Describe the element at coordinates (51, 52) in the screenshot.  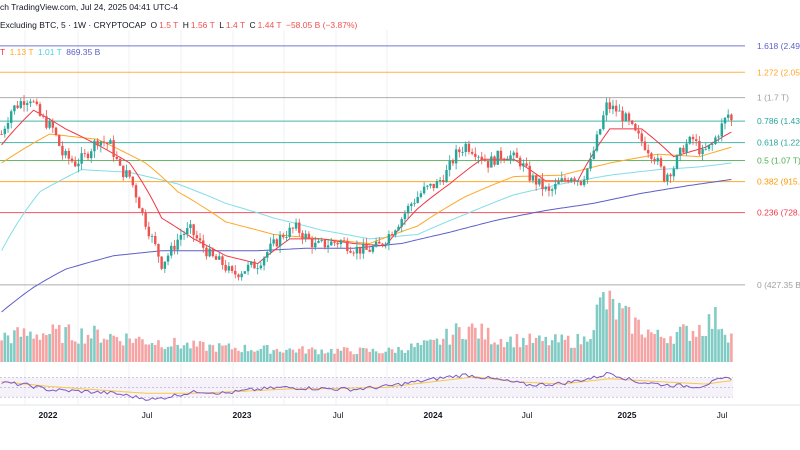
I see `ma-legend: T 1.13 T 1.01 T 869.35 B` at that location.